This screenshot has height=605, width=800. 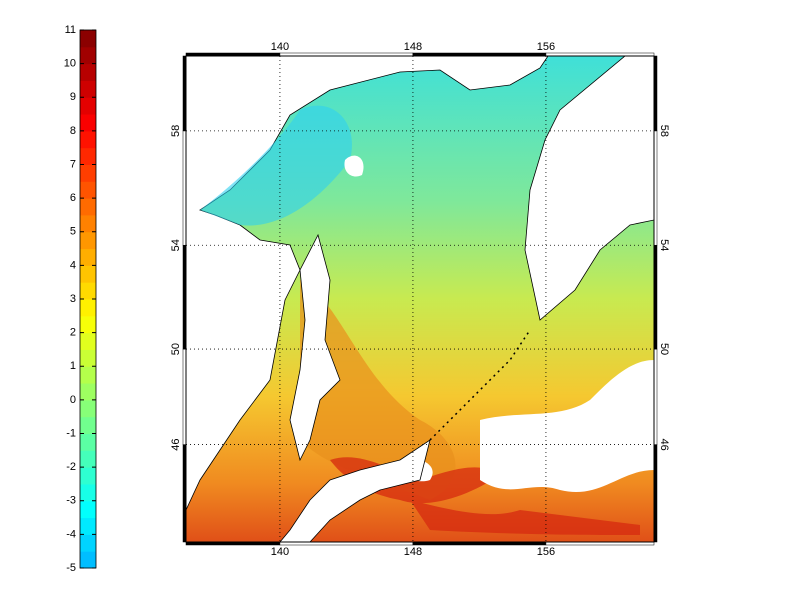 I want to click on cool-patch, so click(x=276, y=165).